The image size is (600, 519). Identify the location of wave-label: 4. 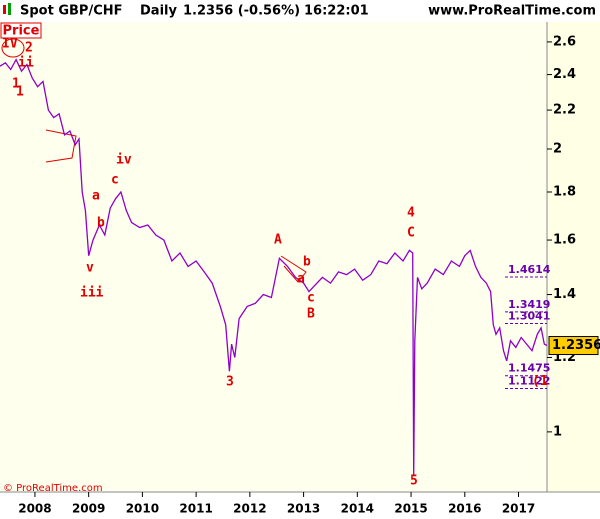
(411, 213).